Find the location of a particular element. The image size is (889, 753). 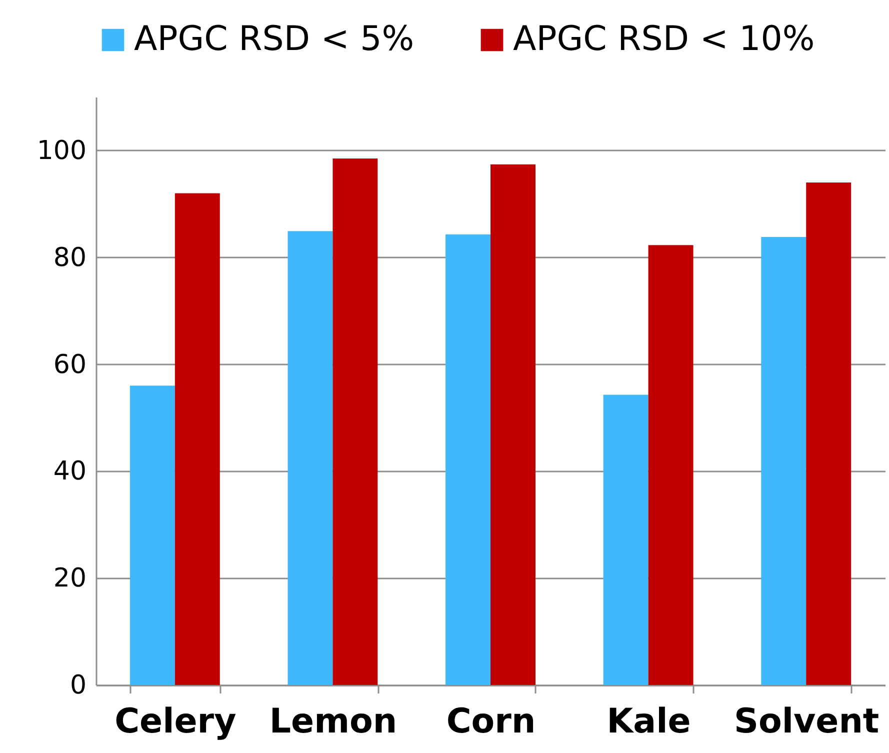

legend-label: APGC RSD < 5% is located at coordinates (274, 39).